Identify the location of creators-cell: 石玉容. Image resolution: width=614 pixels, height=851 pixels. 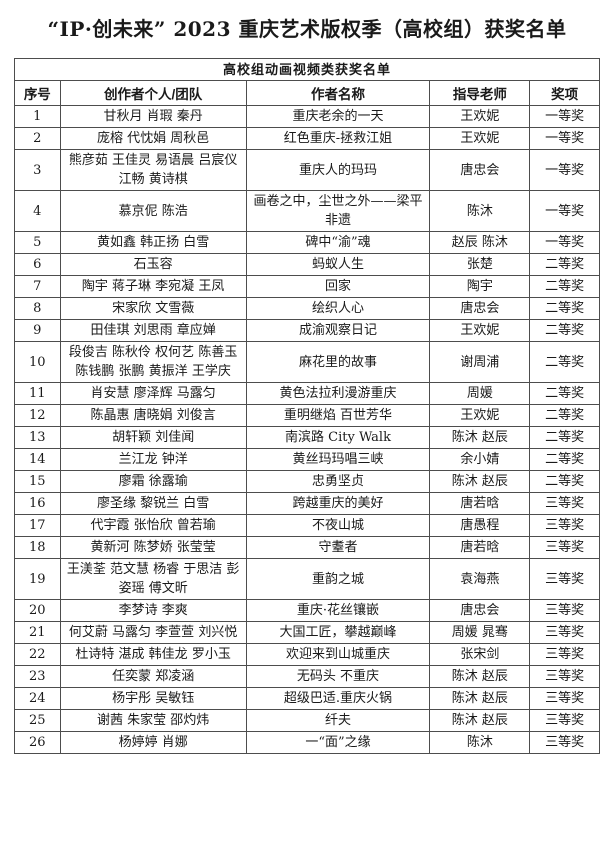
(153, 264).